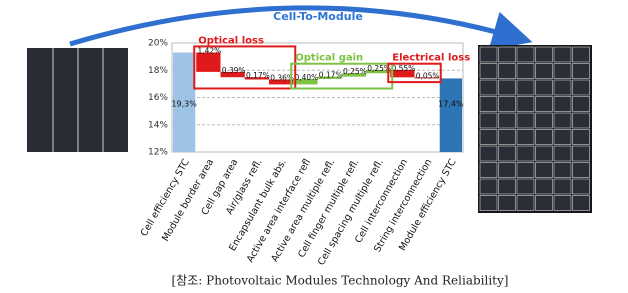  What do you see at coordinates (329, 58) in the screenshot?
I see `group-label: Optical gain` at bounding box center [329, 58].